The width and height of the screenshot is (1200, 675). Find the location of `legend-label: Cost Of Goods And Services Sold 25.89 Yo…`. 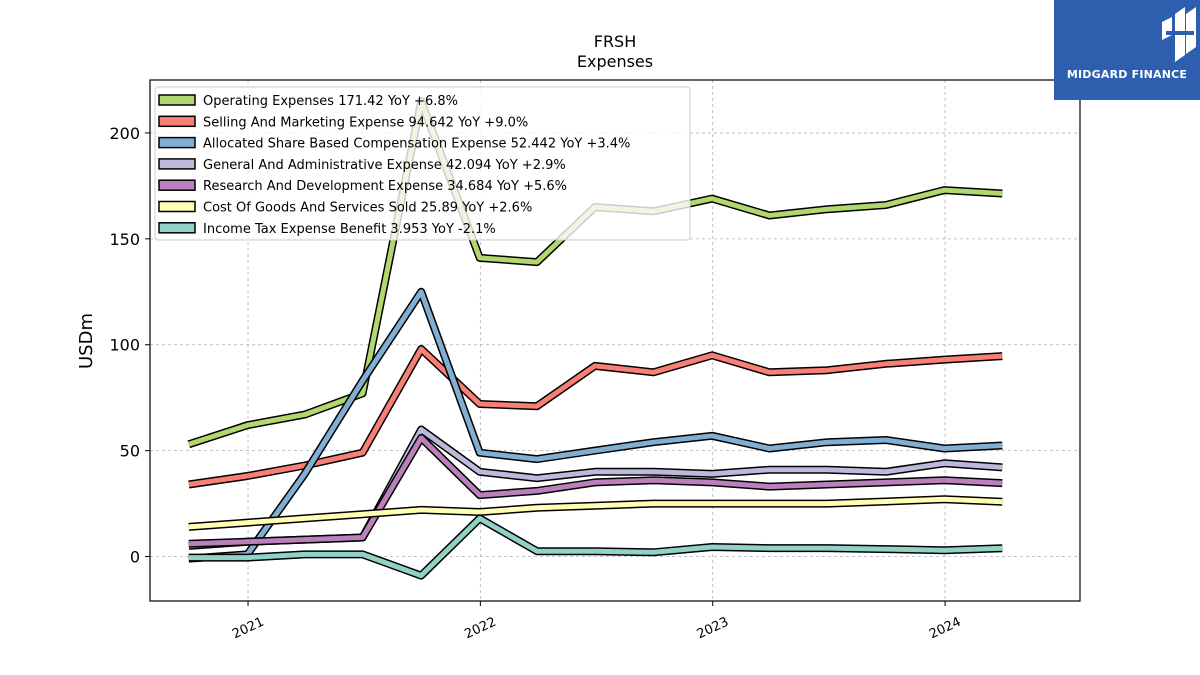

legend-label: Cost Of Goods And Services Sold 25.89 Yo… is located at coordinates (367, 208).